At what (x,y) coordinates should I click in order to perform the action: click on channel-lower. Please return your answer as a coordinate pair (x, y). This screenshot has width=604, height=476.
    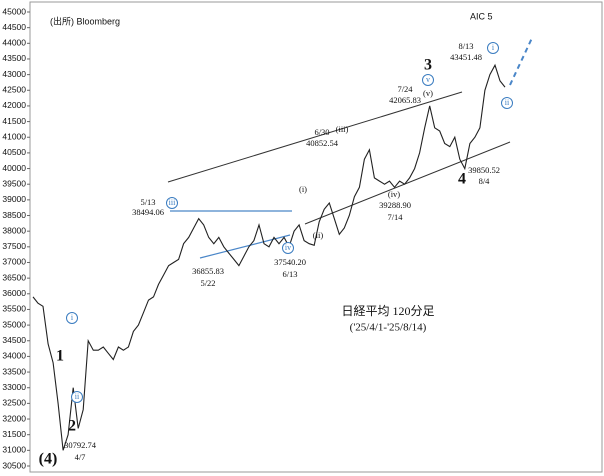
    Looking at the image, I should click on (407, 183).